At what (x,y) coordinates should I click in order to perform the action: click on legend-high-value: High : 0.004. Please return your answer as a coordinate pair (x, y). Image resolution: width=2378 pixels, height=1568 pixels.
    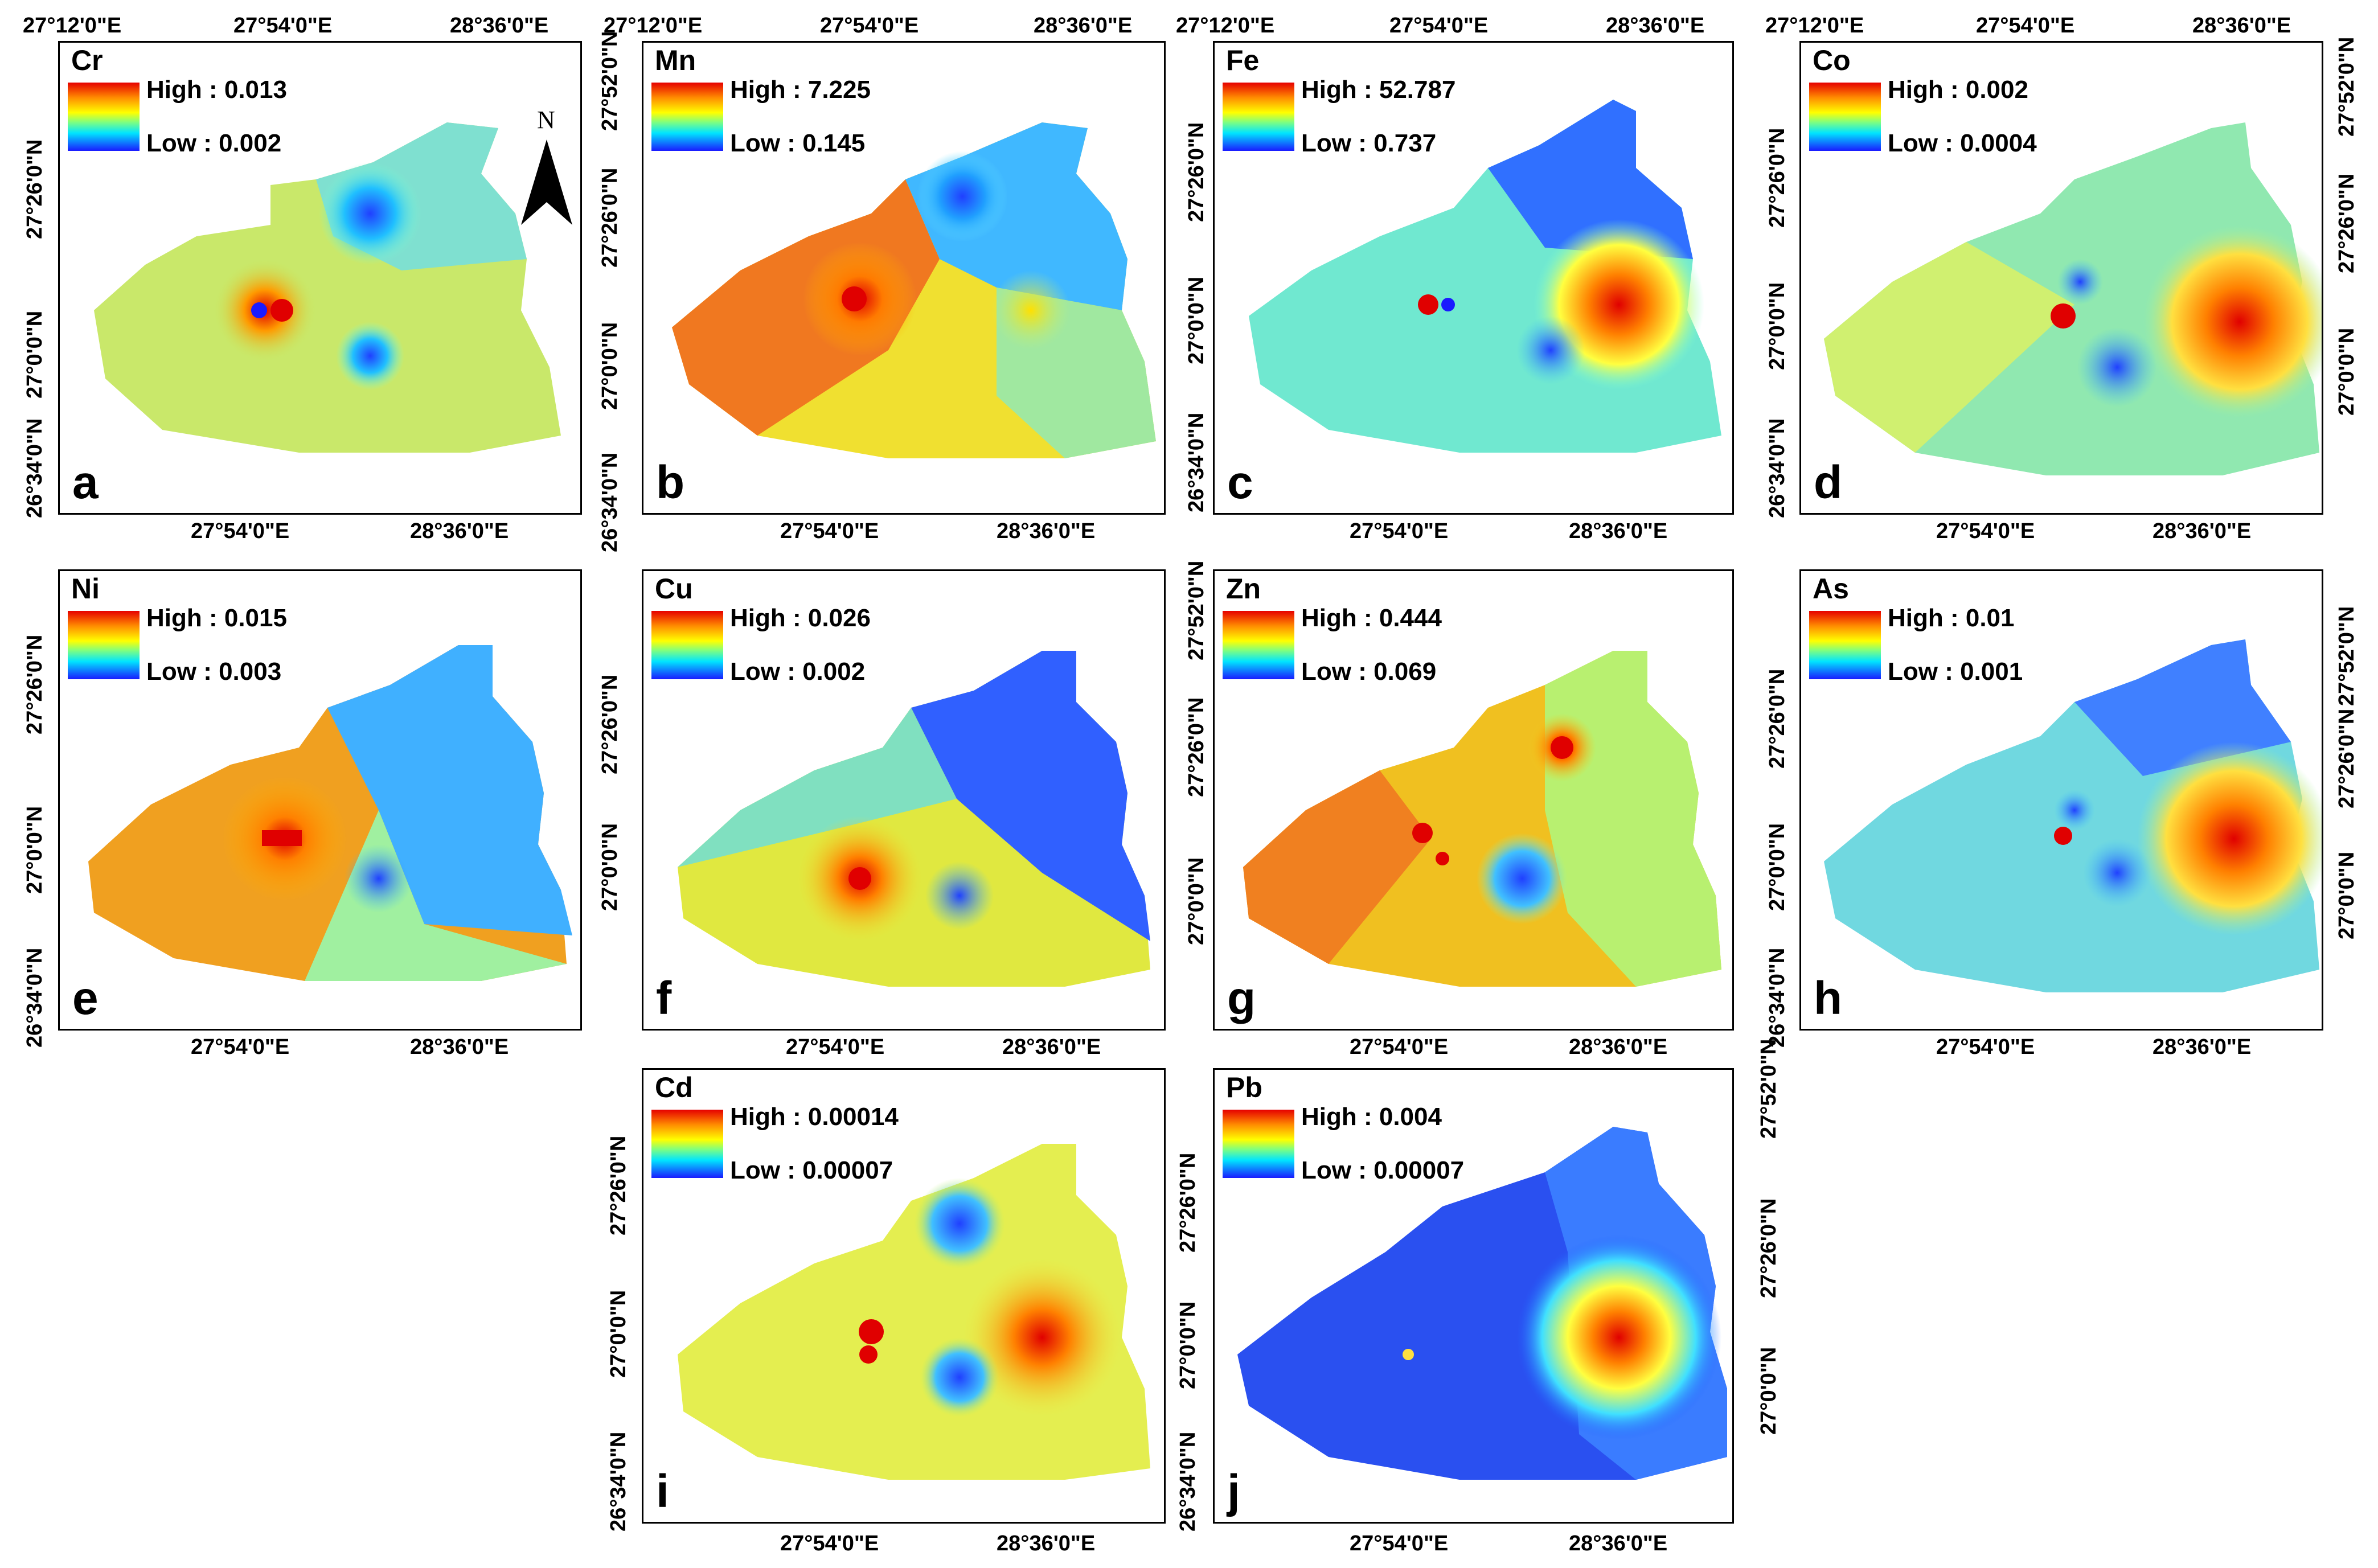
    Looking at the image, I should click on (1371, 1117).